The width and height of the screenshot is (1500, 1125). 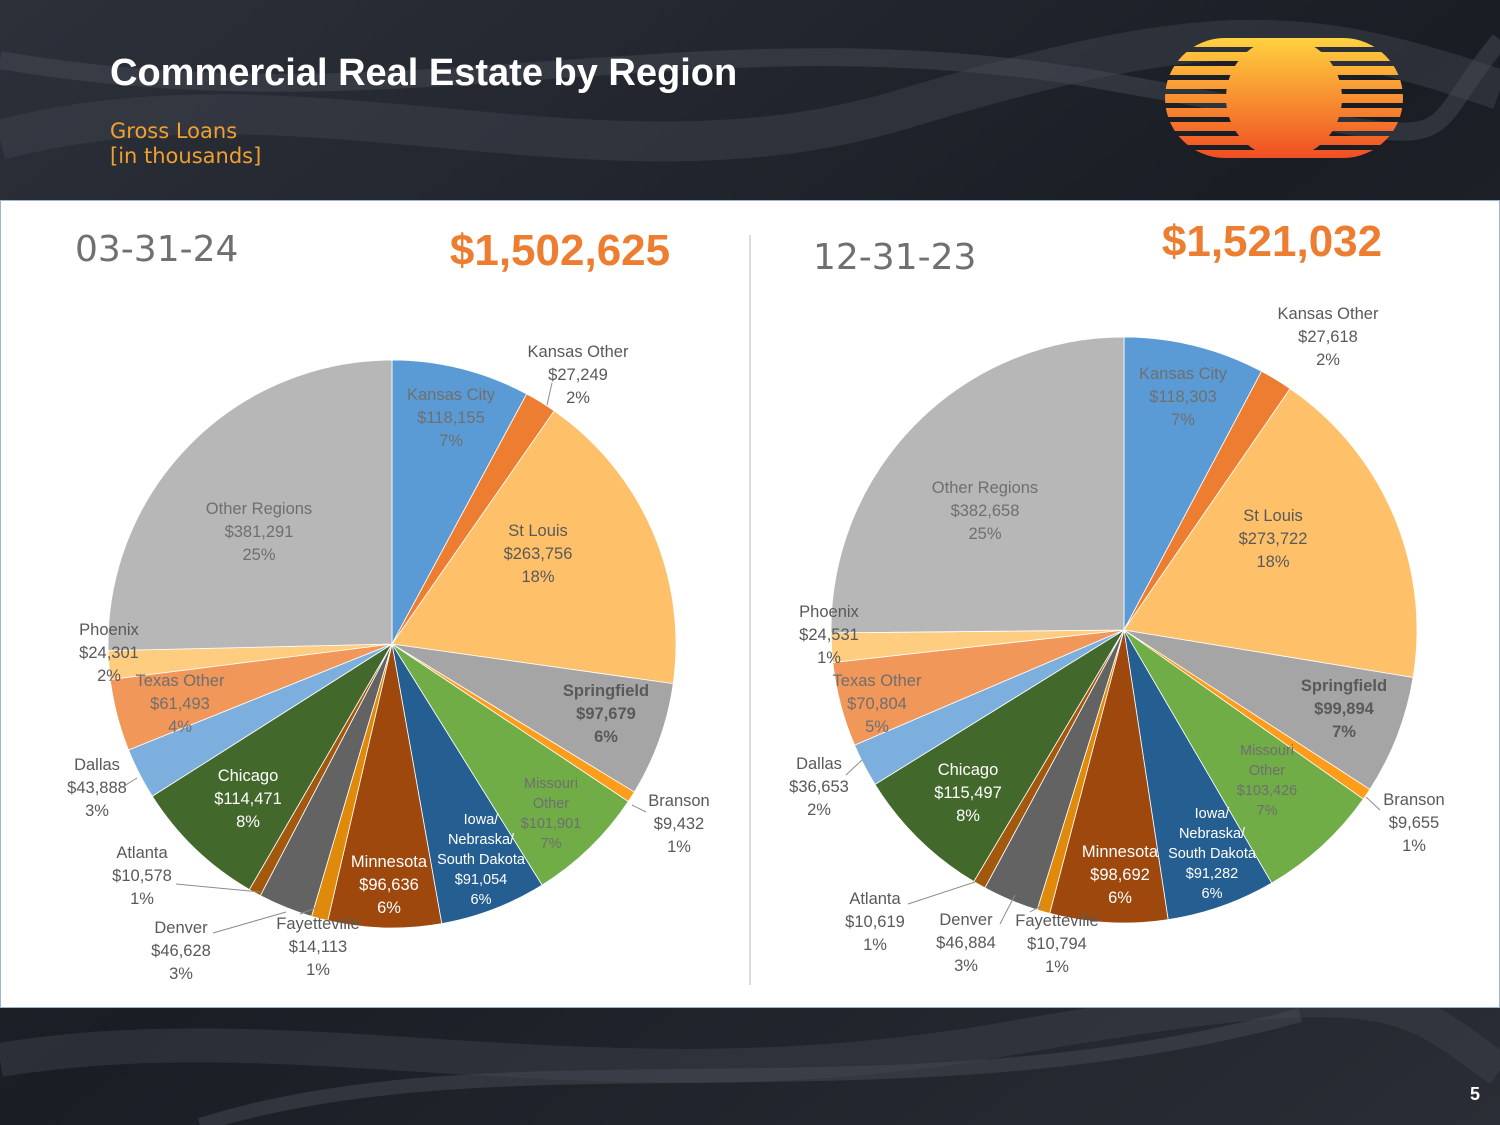 I want to click on page-title: Commercial Real Estate by Region, so click(x=424, y=73).